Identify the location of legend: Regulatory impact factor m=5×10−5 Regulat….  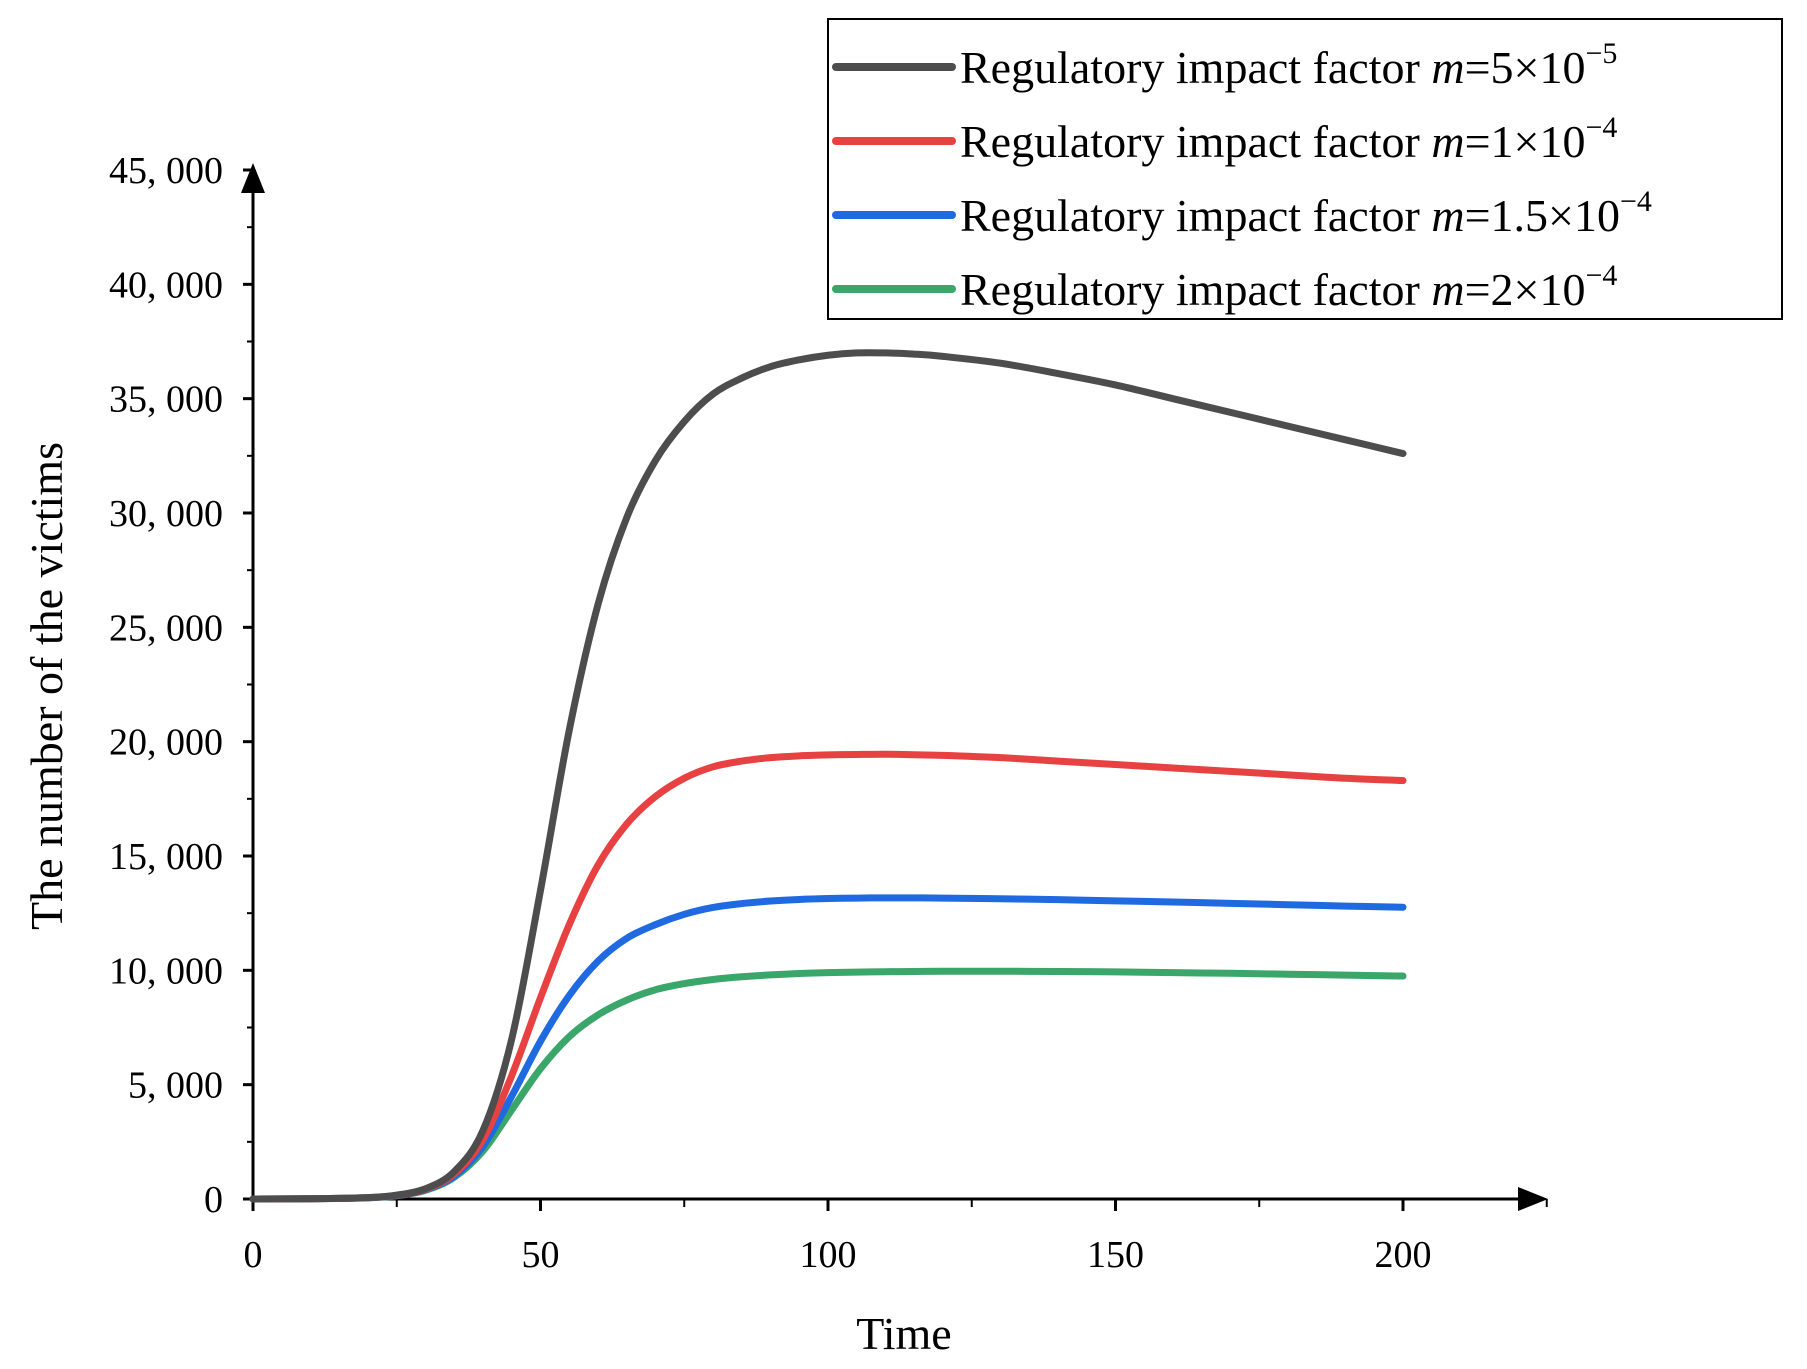
(1305, 169).